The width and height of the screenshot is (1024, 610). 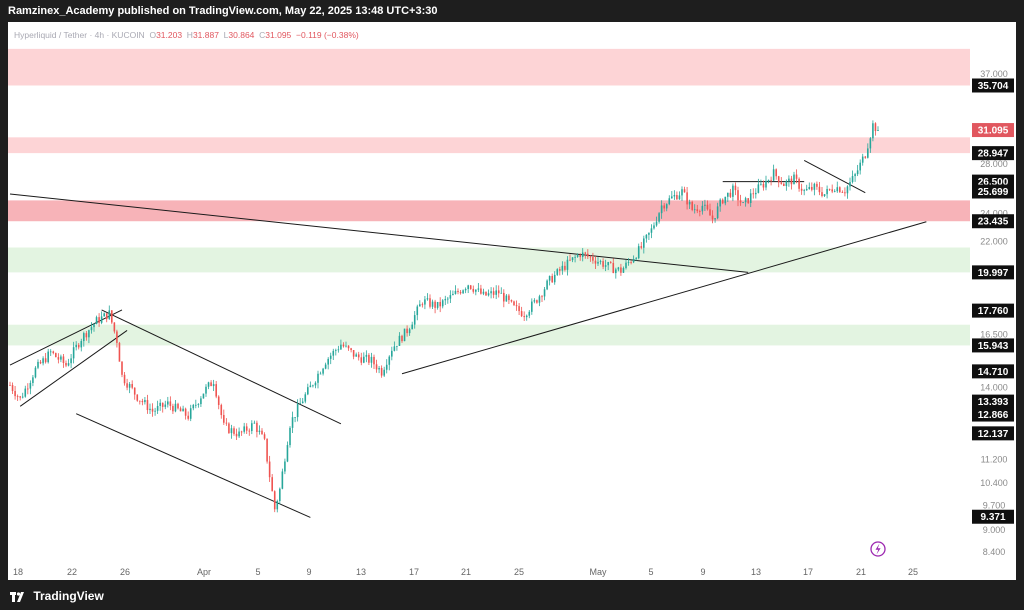 I want to click on price-label: 31.095, so click(x=993, y=130).